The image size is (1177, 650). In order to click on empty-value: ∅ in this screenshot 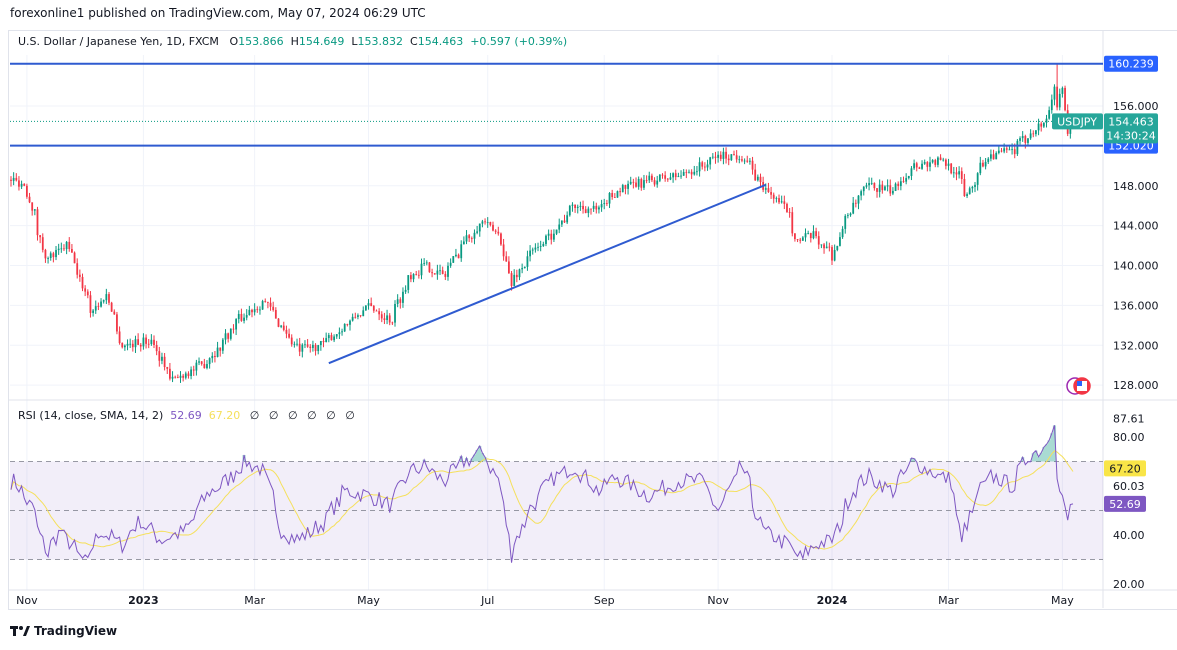, I will do `click(331, 415)`.